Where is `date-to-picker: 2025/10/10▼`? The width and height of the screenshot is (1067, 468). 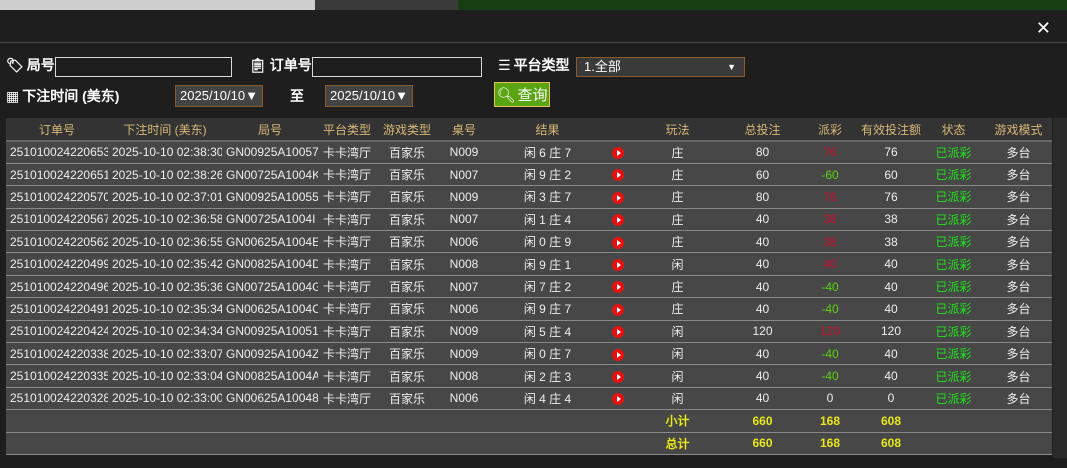 date-to-picker: 2025/10/10▼ is located at coordinates (369, 96).